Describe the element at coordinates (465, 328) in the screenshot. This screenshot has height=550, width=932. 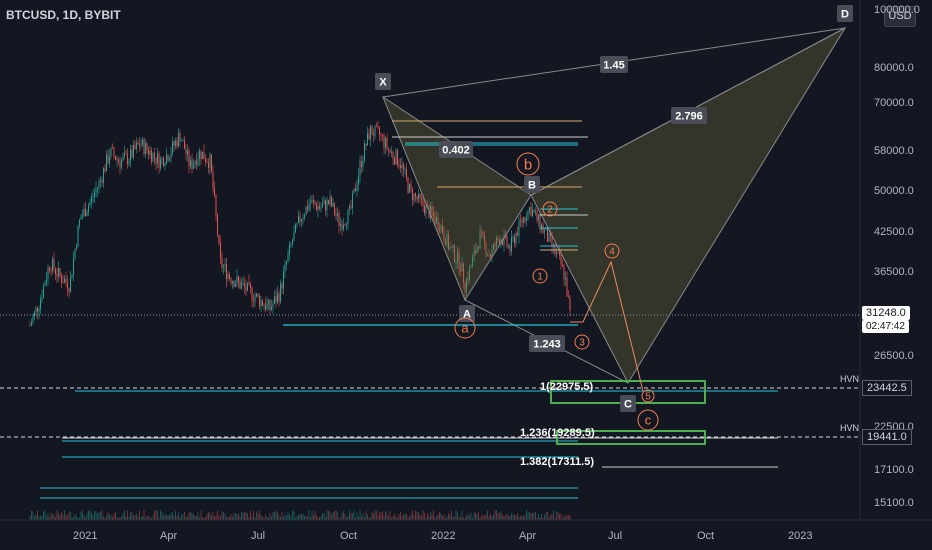
I see `elliott-wave-label: a` at that location.